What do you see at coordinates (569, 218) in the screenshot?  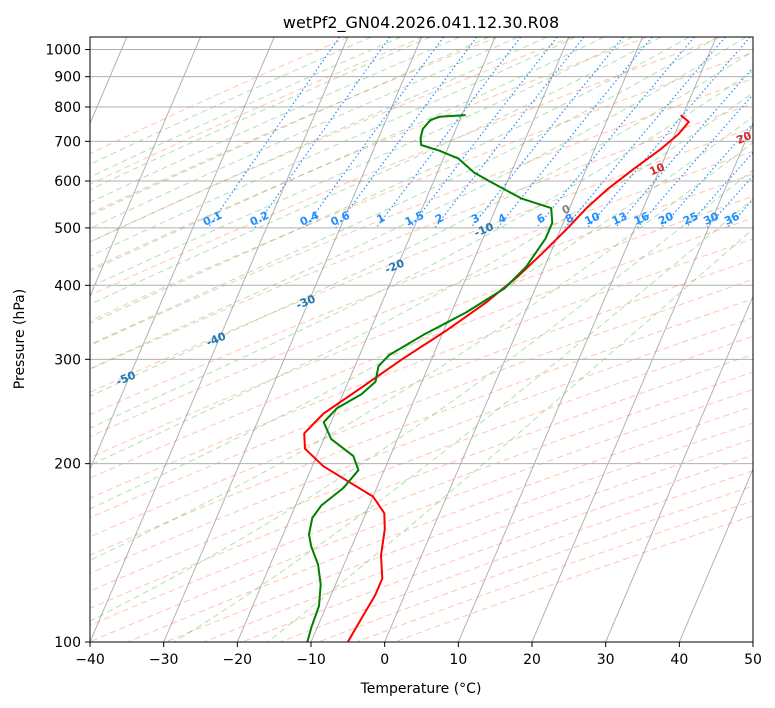 I see `mixing-ratio-label: 8` at bounding box center [569, 218].